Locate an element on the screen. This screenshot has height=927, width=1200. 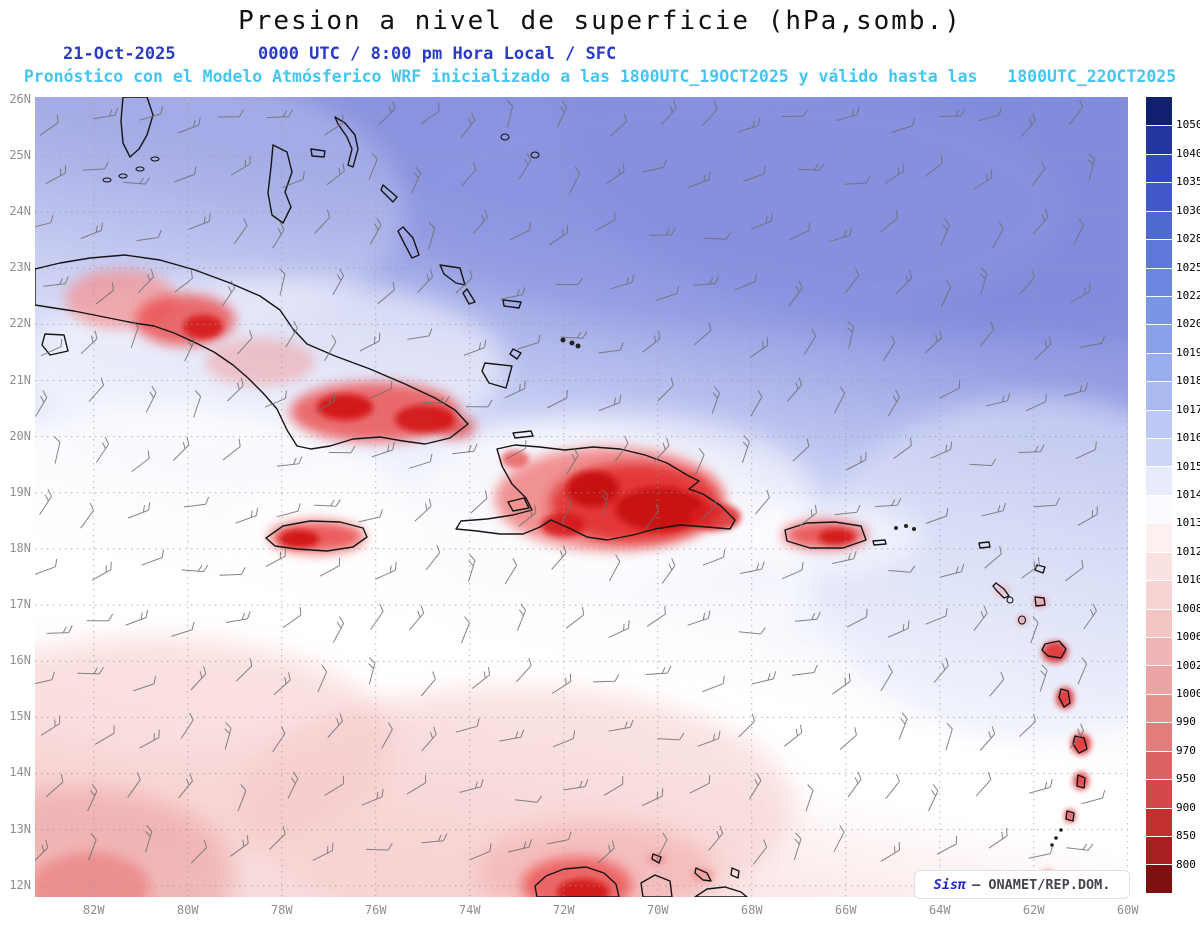
jamaica-coastline is located at coordinates (316, 536).